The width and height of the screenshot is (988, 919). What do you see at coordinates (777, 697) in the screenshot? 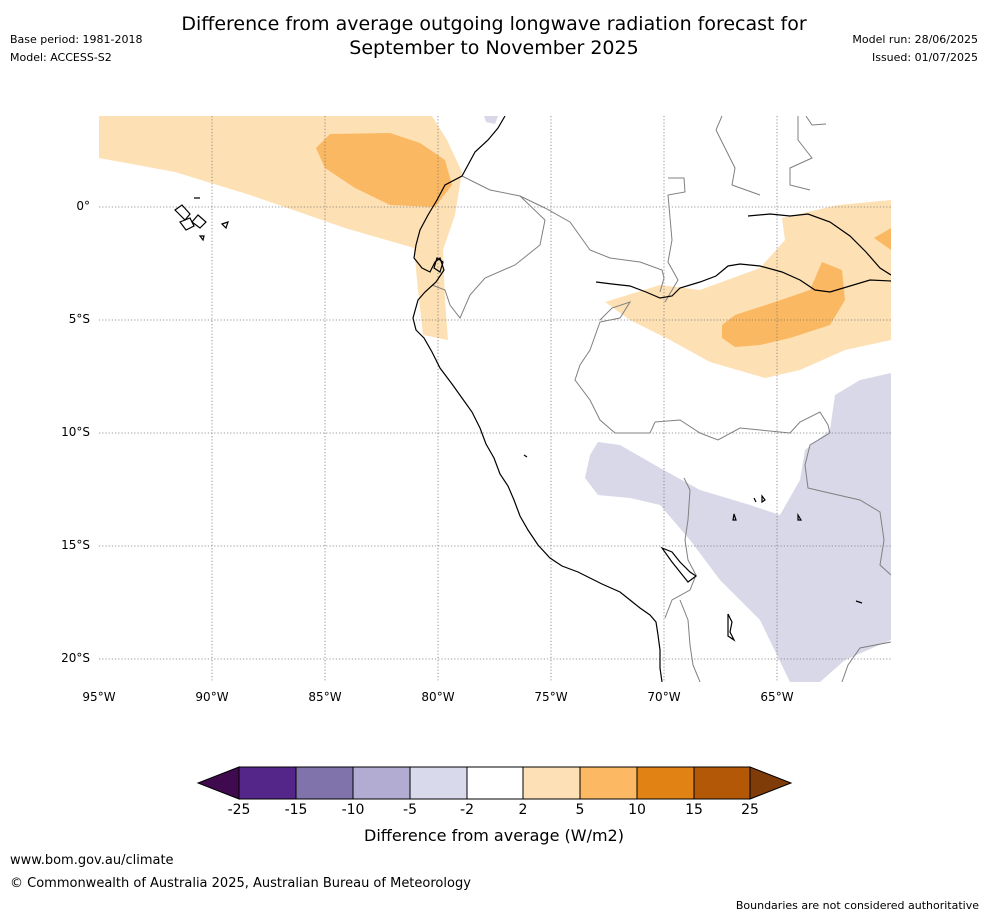
I see `lon-label-65w: 65°W` at bounding box center [777, 697].